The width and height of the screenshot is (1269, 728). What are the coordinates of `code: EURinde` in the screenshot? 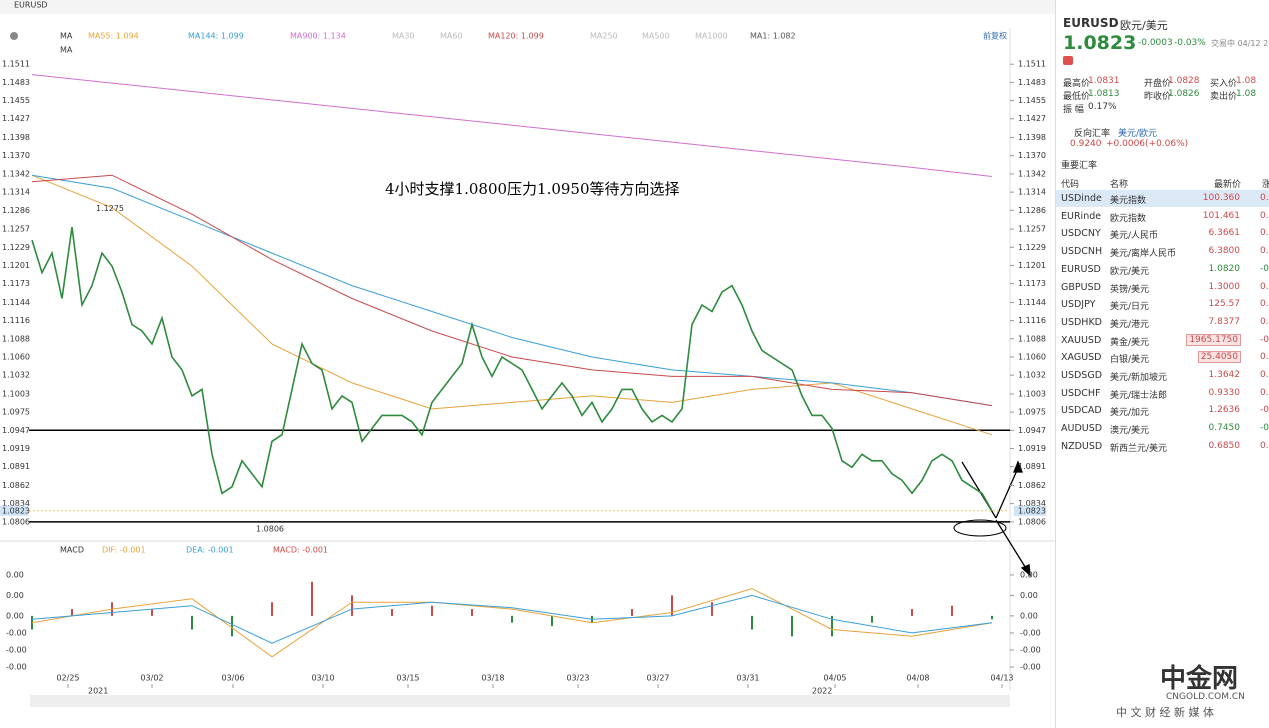 It's located at (1081, 216).